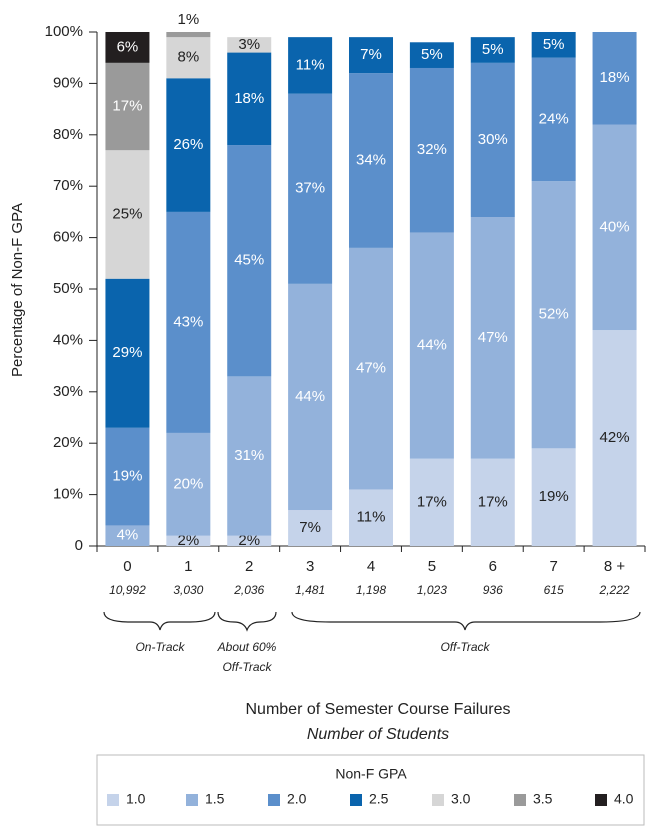 The width and height of the screenshot is (647, 828). I want to click on y-axis-title: Percentage of Non-F GPA, so click(17, 290).